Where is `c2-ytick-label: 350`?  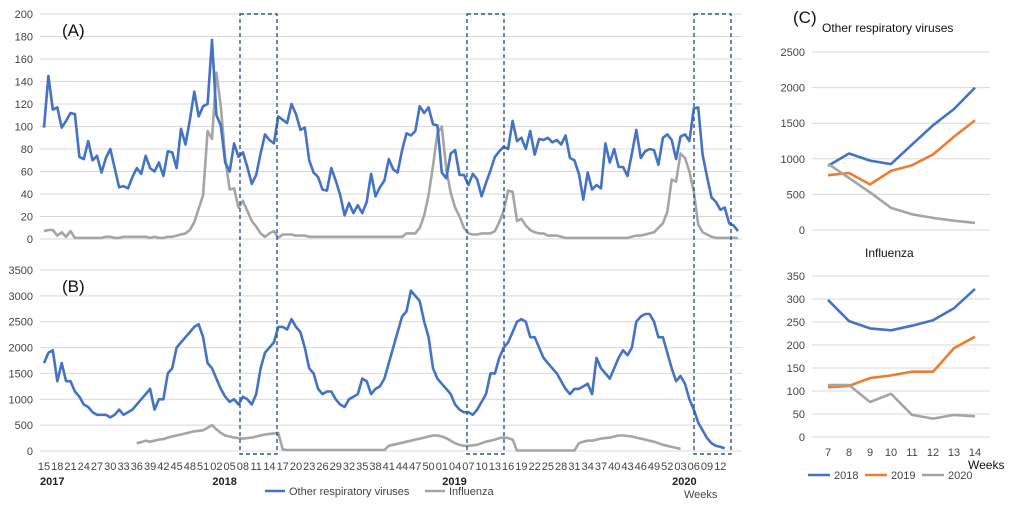 c2-ytick-label: 350 is located at coordinates (796, 277).